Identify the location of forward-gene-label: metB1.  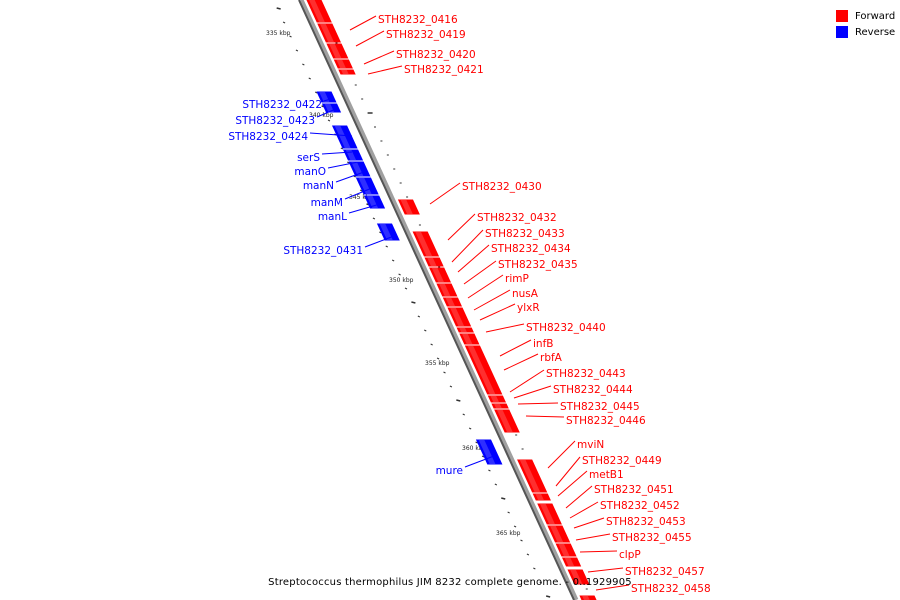
(606, 475).